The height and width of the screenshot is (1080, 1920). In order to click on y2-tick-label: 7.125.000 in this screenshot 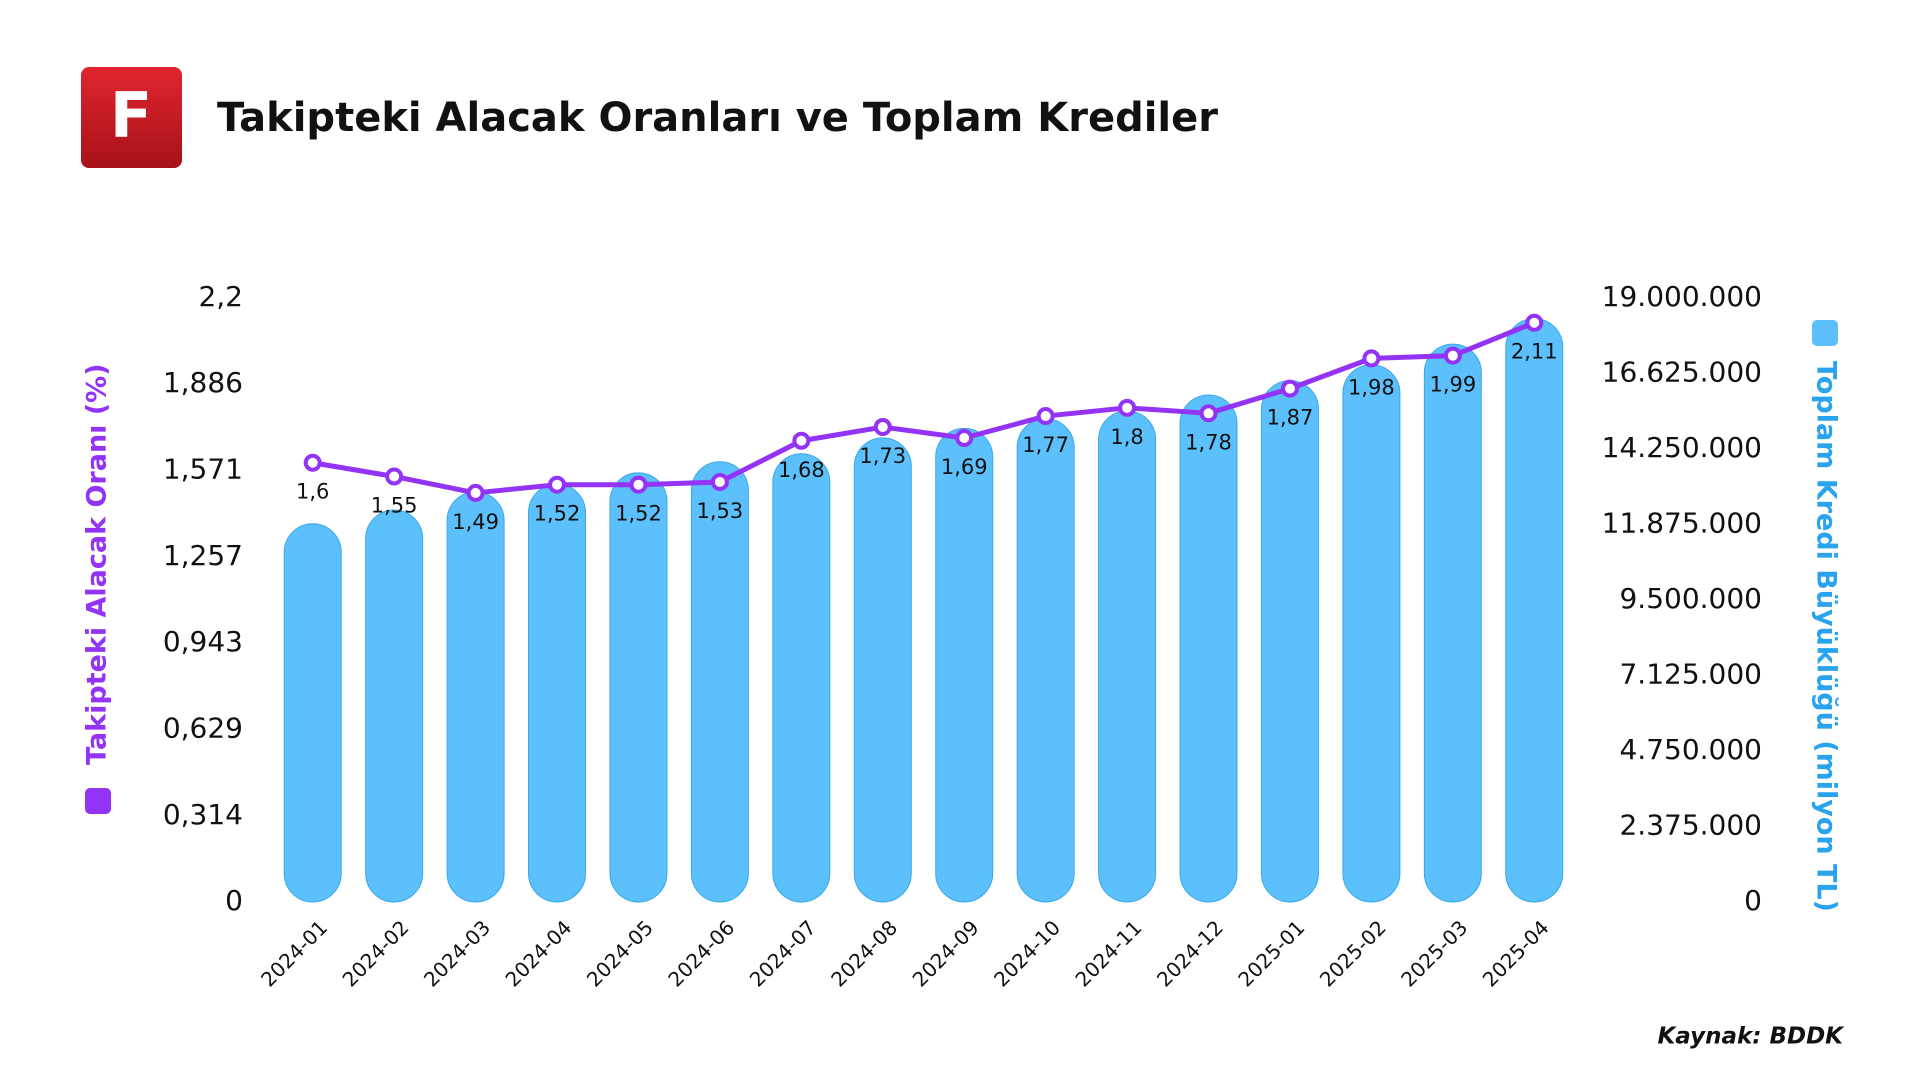, I will do `click(1690, 674)`.